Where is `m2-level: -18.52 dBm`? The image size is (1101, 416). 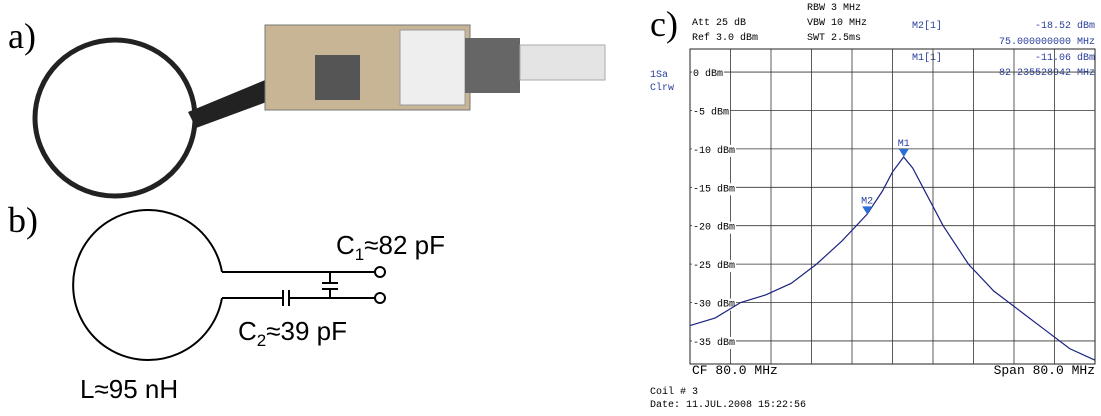
m2-level: -18.52 dBm is located at coordinates (1065, 26).